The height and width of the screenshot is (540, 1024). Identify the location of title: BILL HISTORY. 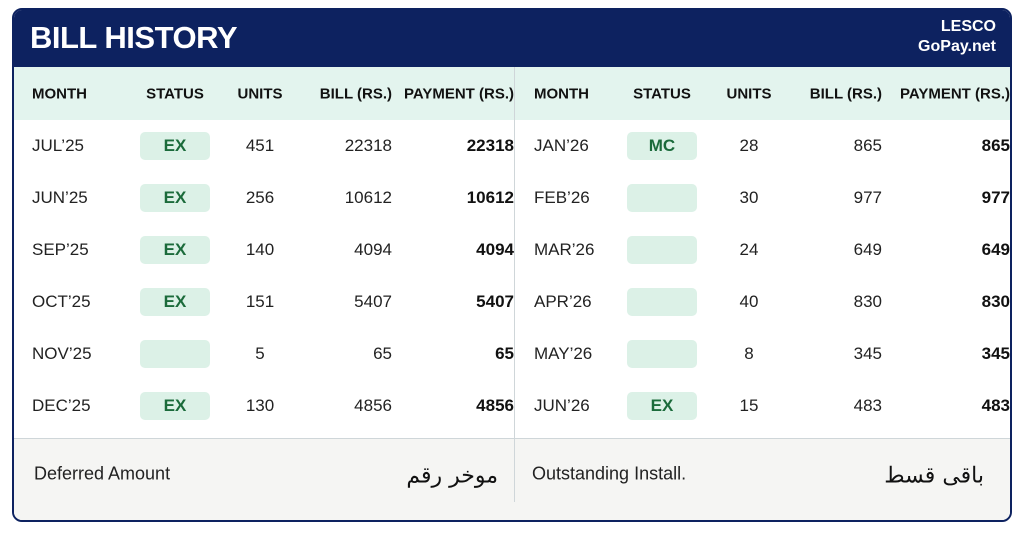
(134, 37).